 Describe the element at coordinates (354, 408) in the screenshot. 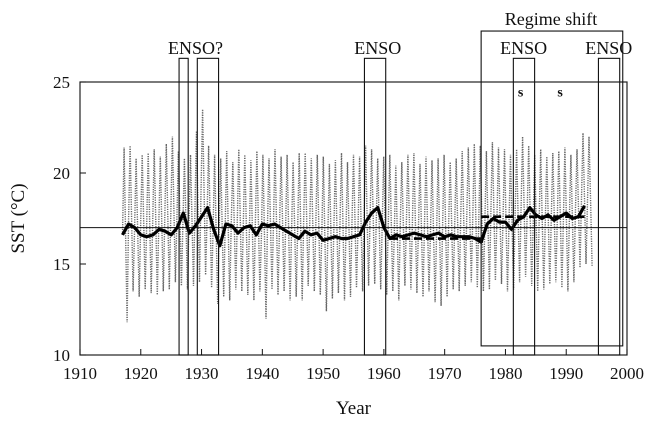

I see `x-axis-title: Year` at that location.